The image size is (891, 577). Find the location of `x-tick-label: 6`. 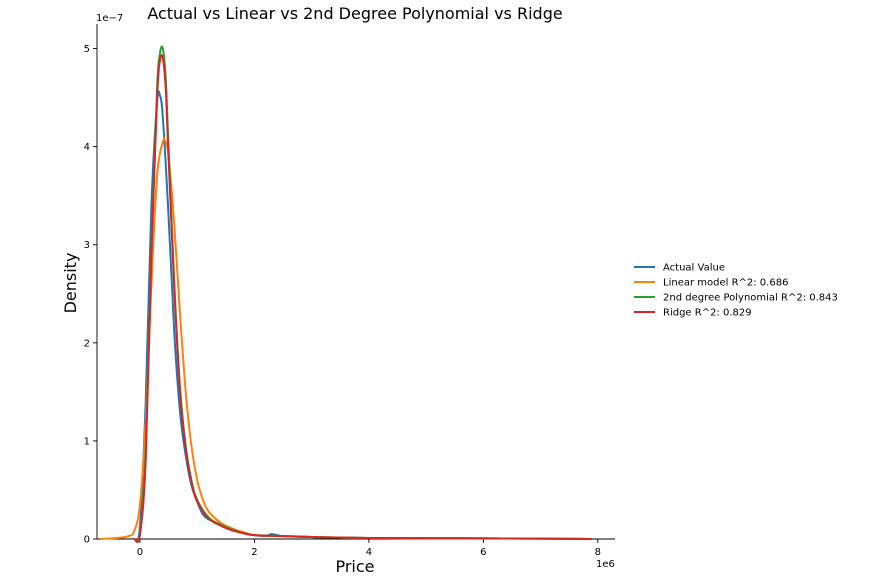

x-tick-label: 6 is located at coordinates (483, 552).